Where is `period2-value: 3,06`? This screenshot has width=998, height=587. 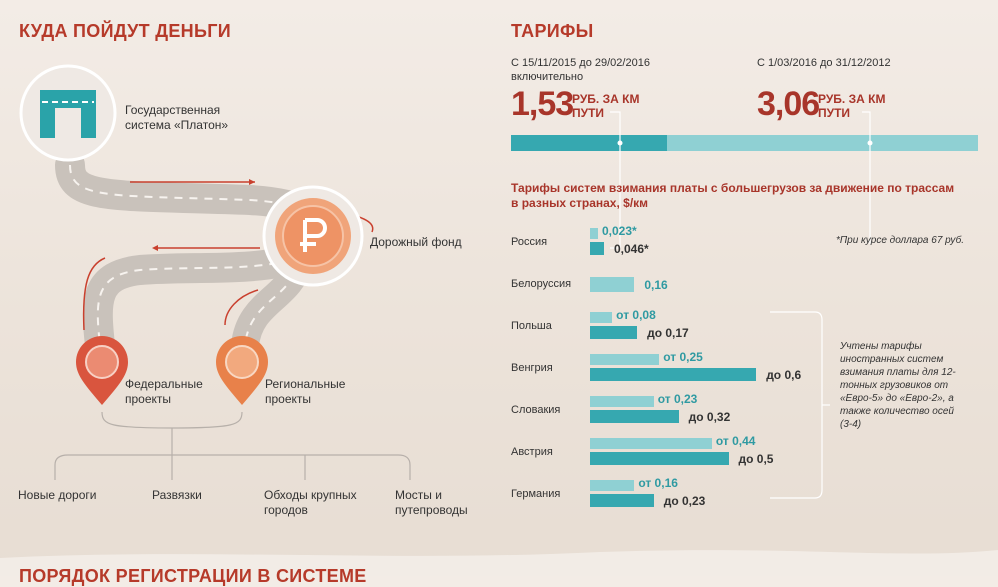
period2-value: 3,06 is located at coordinates (788, 104).